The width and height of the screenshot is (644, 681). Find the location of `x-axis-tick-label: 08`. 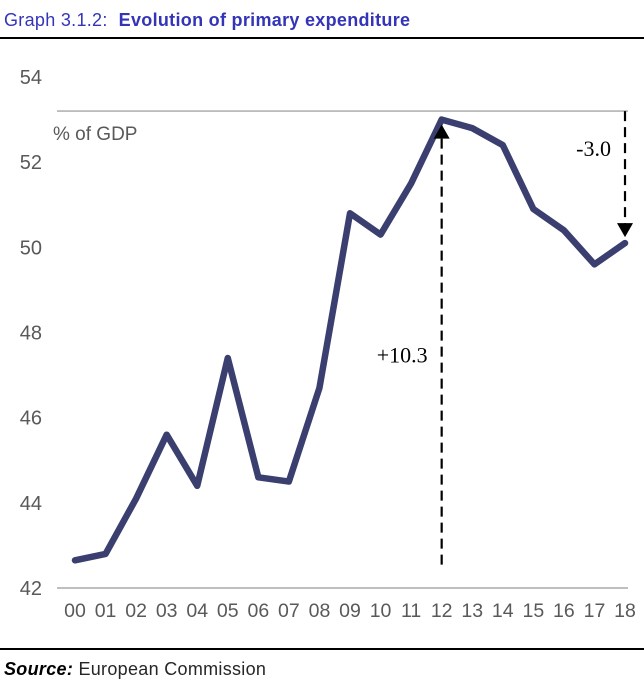

x-axis-tick-label: 08 is located at coordinates (320, 611).